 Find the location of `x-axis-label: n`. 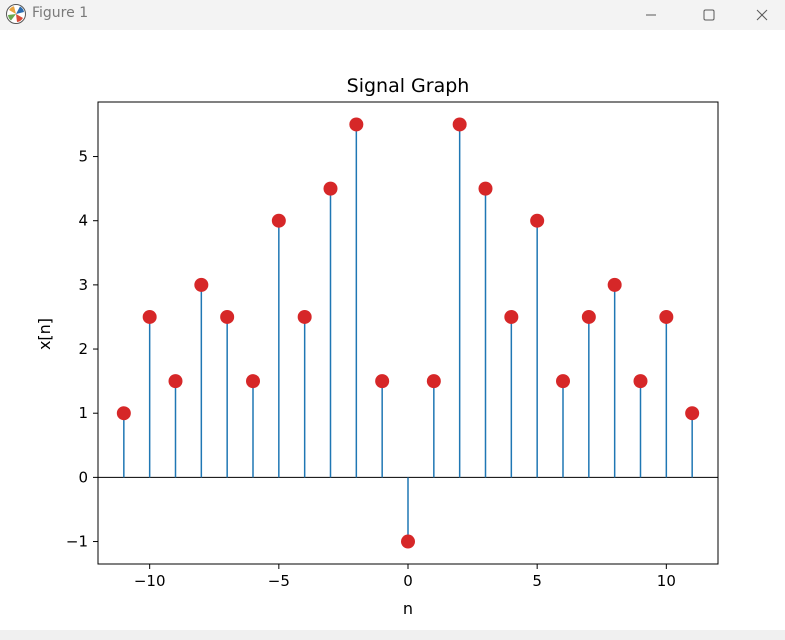

x-axis-label: n is located at coordinates (408, 608).